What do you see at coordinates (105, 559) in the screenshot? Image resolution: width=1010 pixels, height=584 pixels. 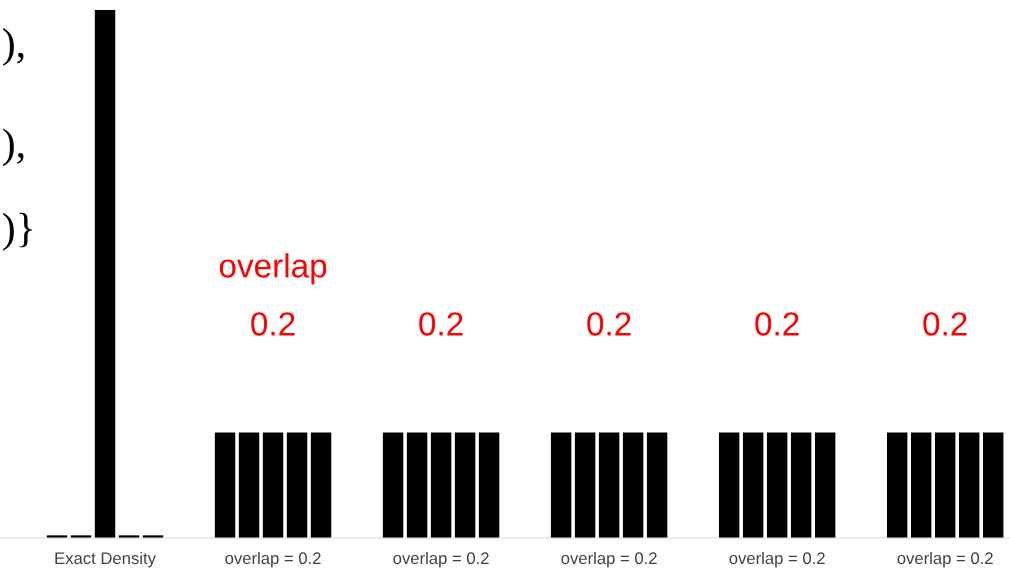 I see `x-tick-label: Exact Density` at bounding box center [105, 559].